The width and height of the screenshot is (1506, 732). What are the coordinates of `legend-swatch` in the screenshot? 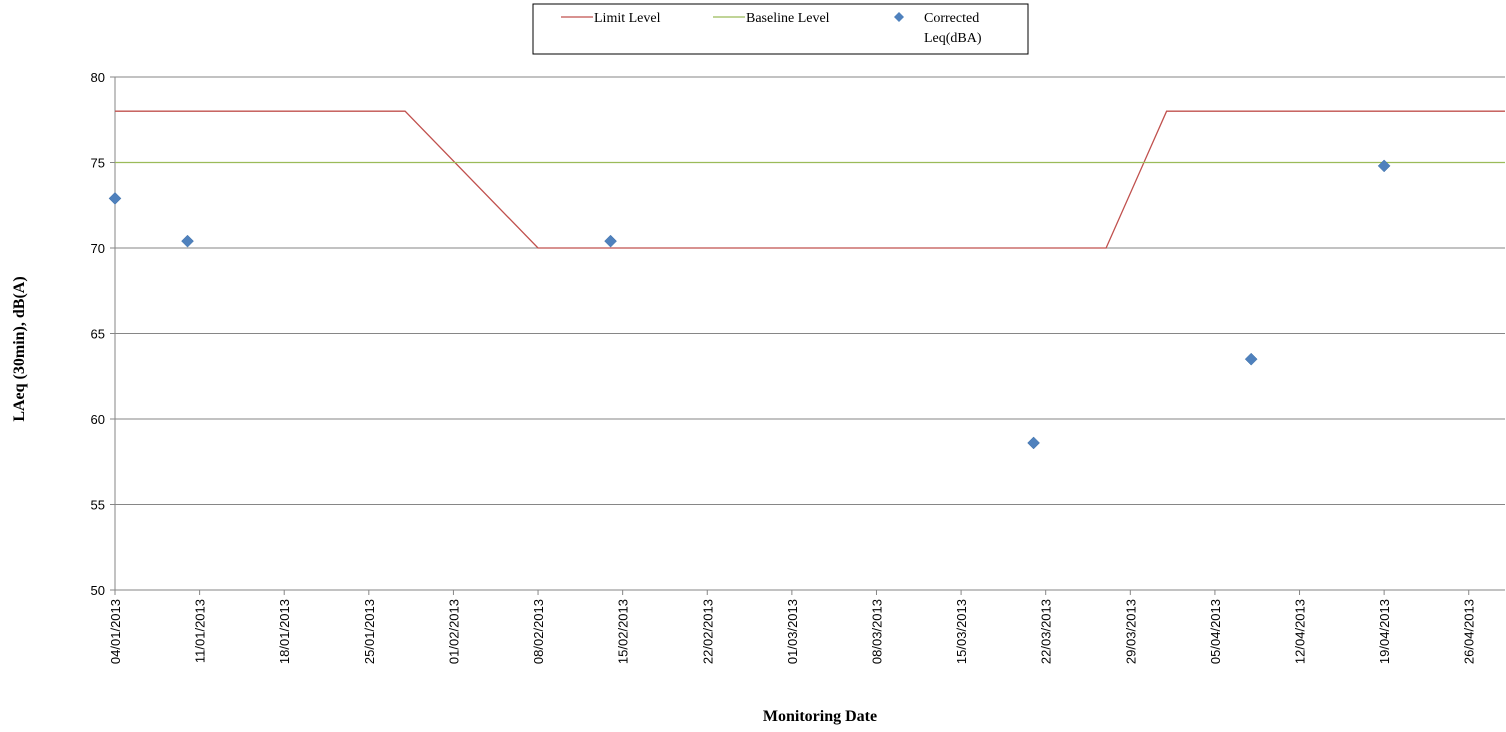 It's located at (899, 17).